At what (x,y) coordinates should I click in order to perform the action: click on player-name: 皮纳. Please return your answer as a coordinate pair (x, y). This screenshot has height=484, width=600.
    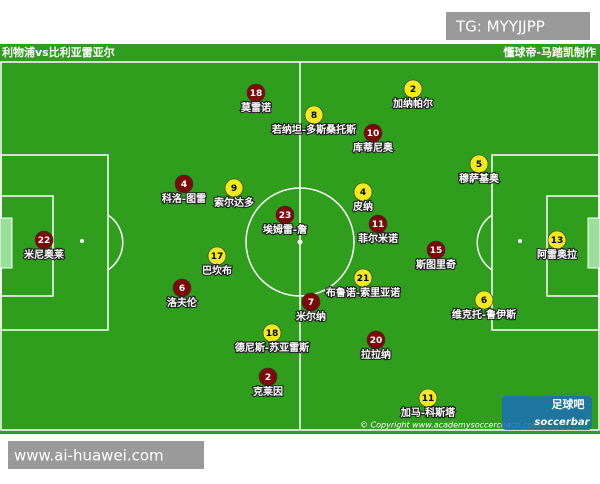
    Looking at the image, I should click on (362, 206).